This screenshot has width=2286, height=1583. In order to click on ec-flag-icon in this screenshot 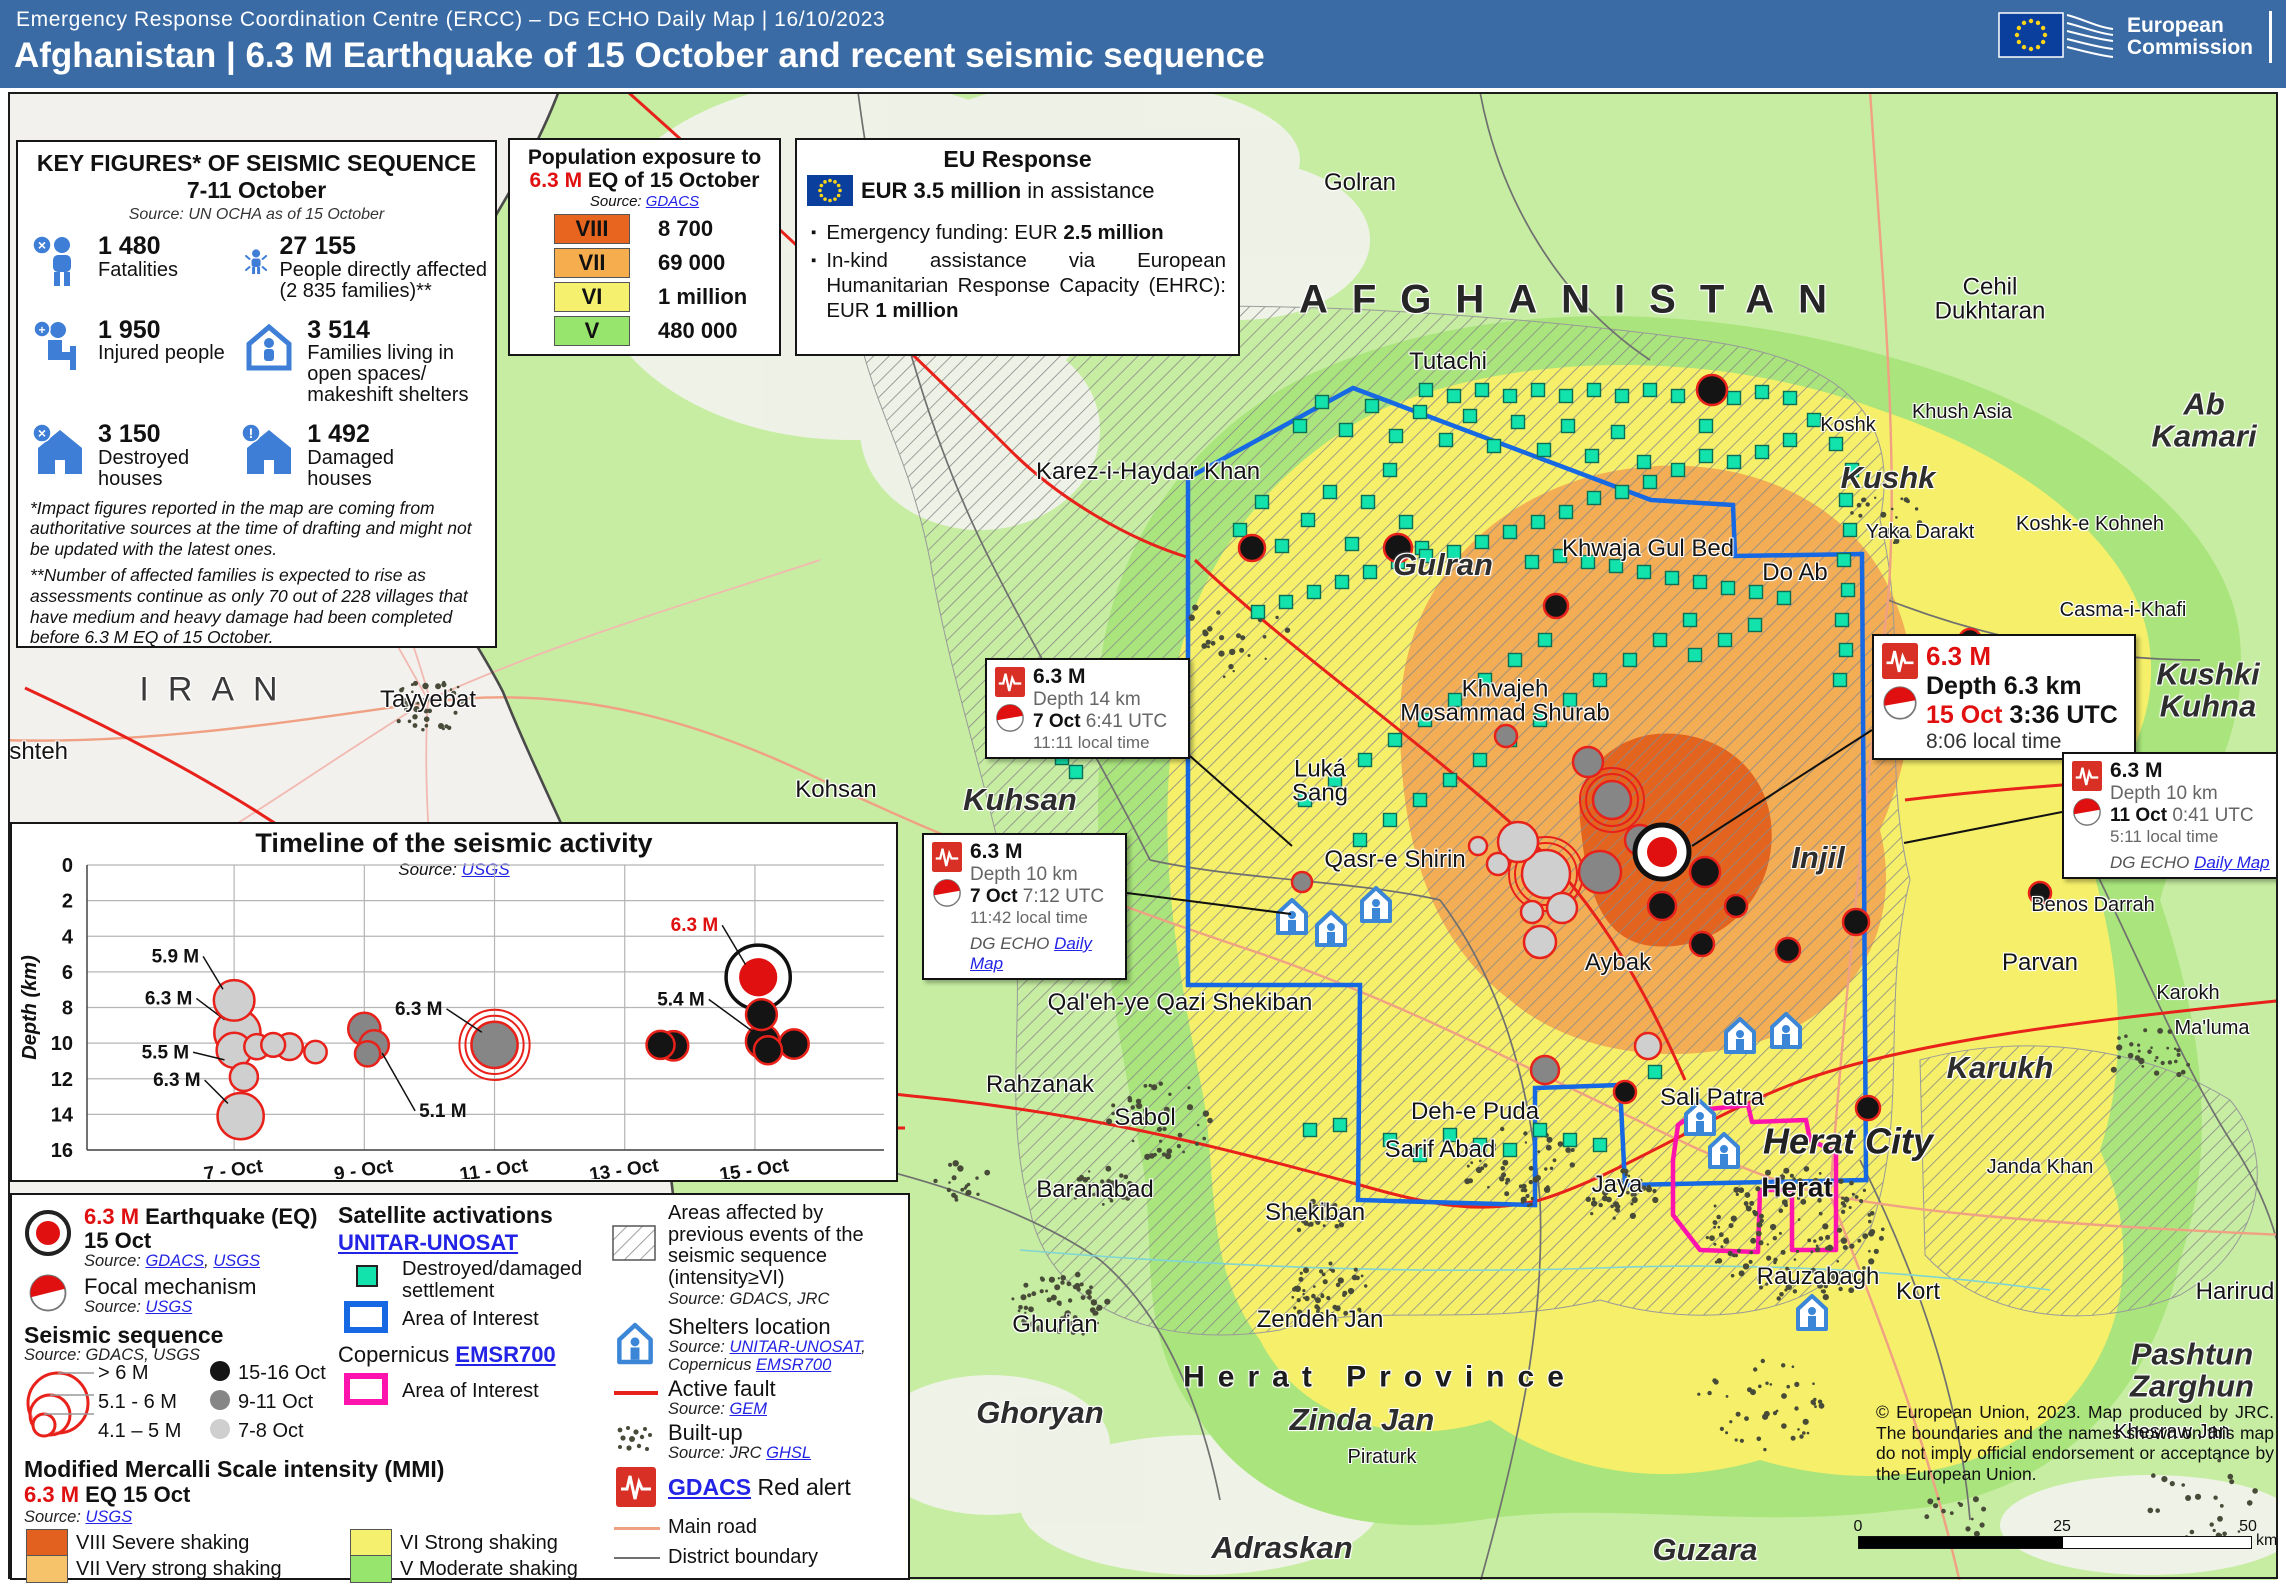, I will do `click(2056, 35)`.